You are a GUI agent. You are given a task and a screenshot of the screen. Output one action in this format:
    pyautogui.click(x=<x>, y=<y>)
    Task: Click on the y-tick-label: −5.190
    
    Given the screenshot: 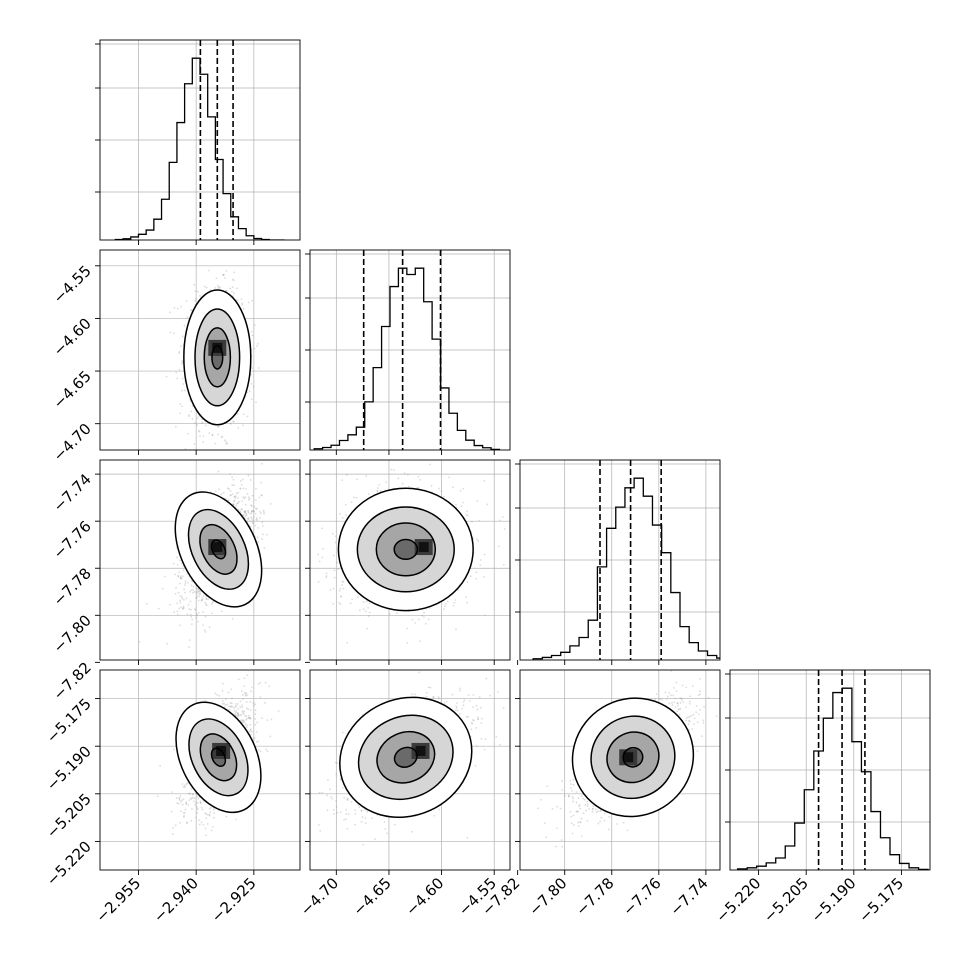 What is the action you would take?
    pyautogui.click(x=69, y=768)
    